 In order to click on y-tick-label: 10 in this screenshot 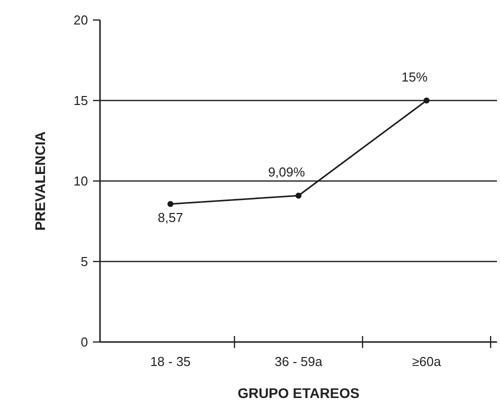, I will do `click(81, 181)`.